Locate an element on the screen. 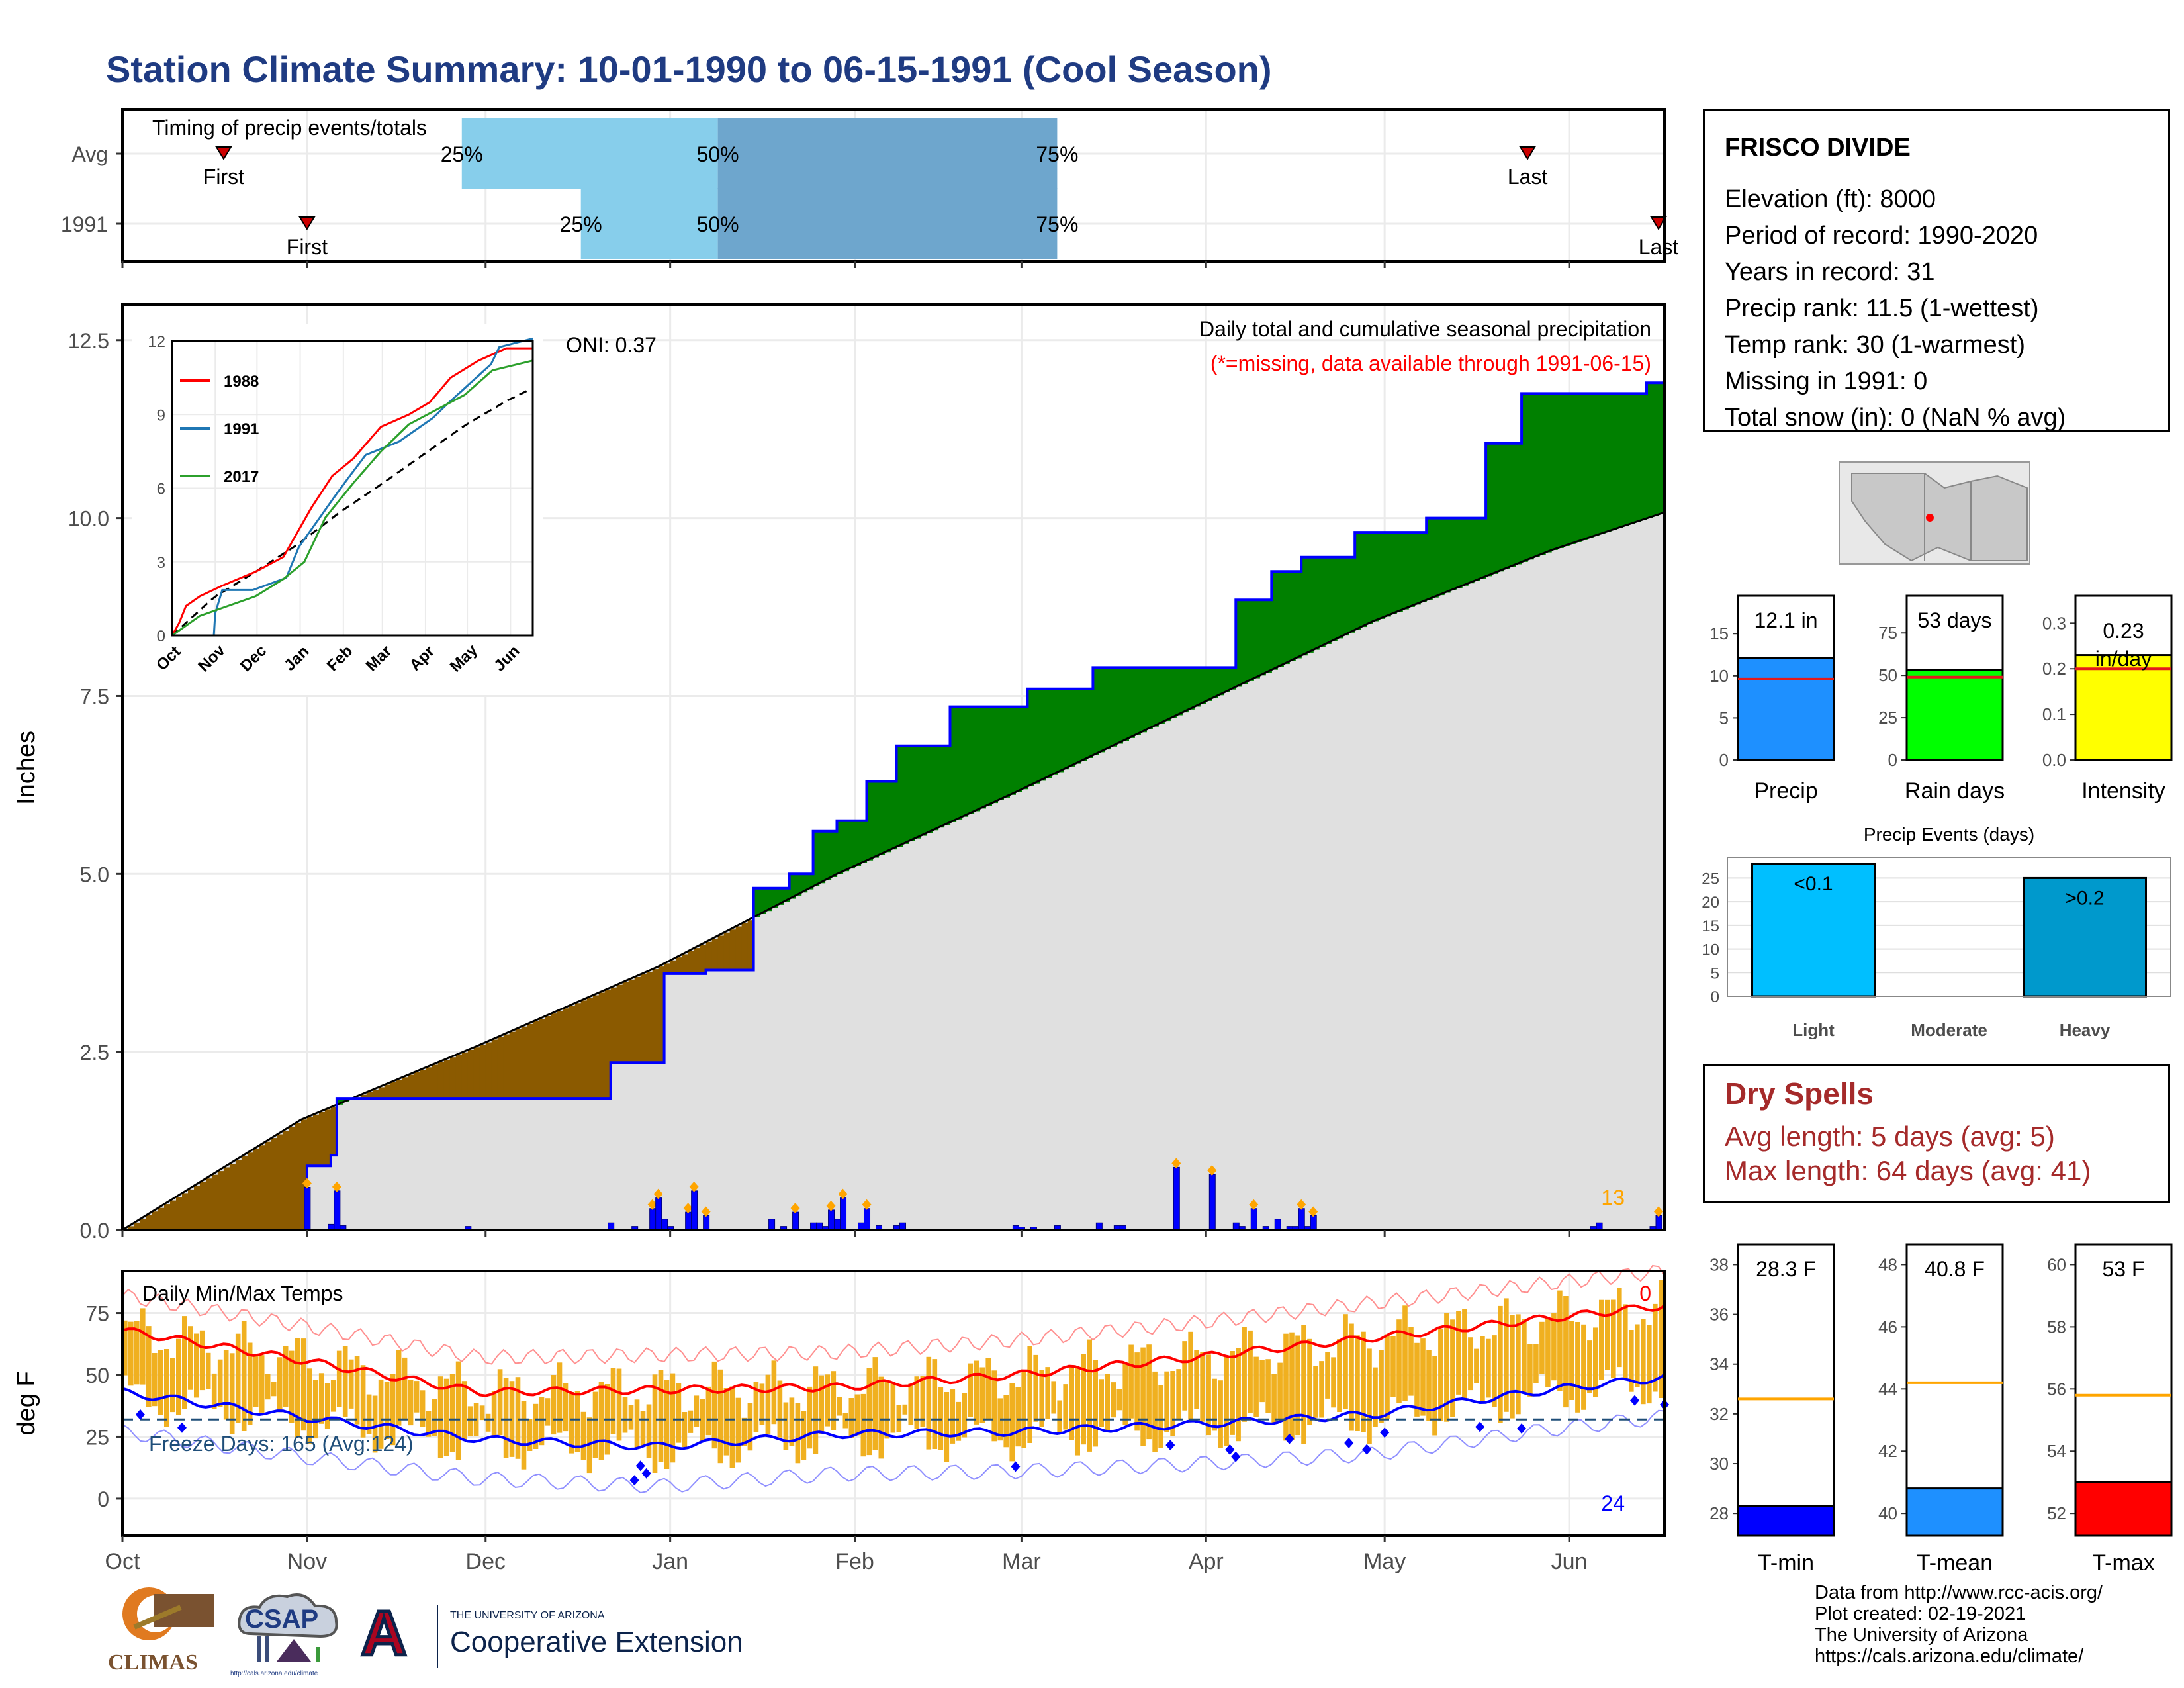  events-tick-label: 10 is located at coordinates (1710, 950).